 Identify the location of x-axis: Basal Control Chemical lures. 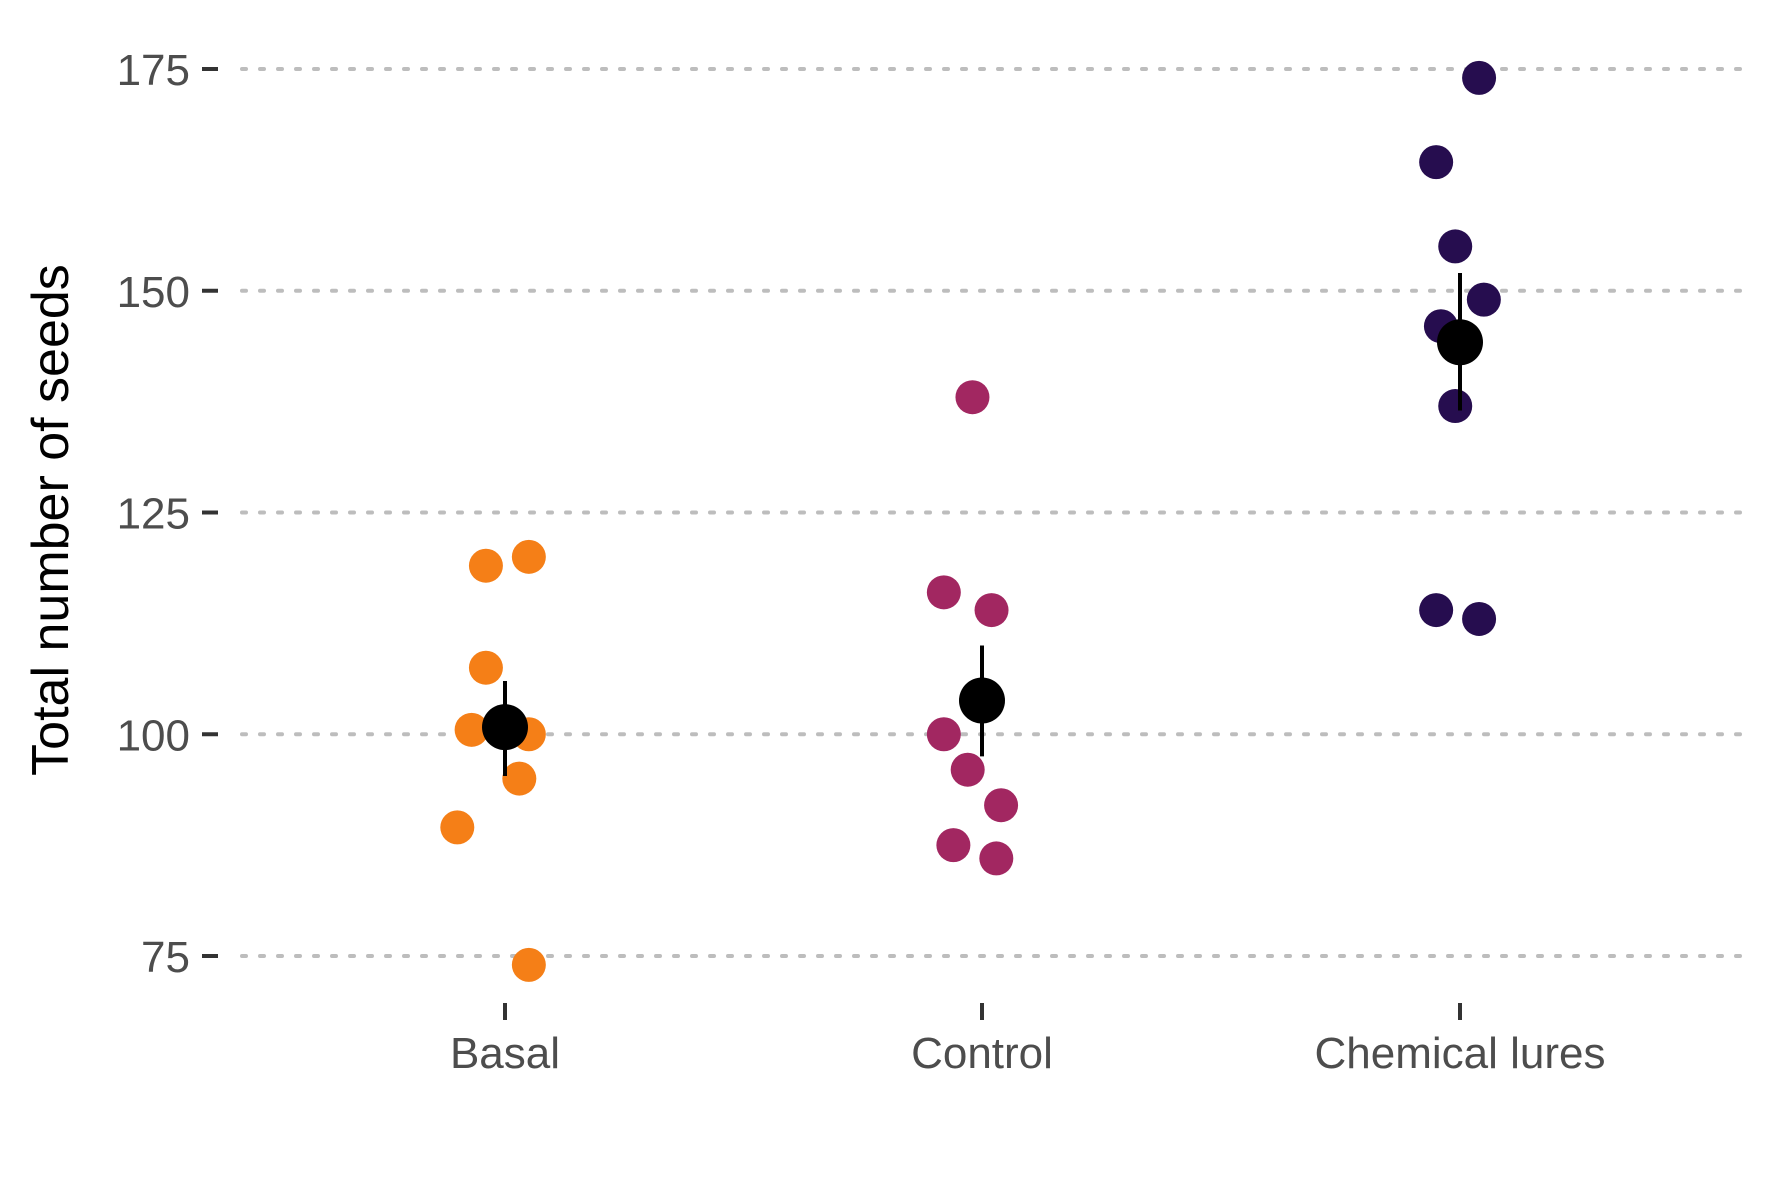
(1028, 1040).